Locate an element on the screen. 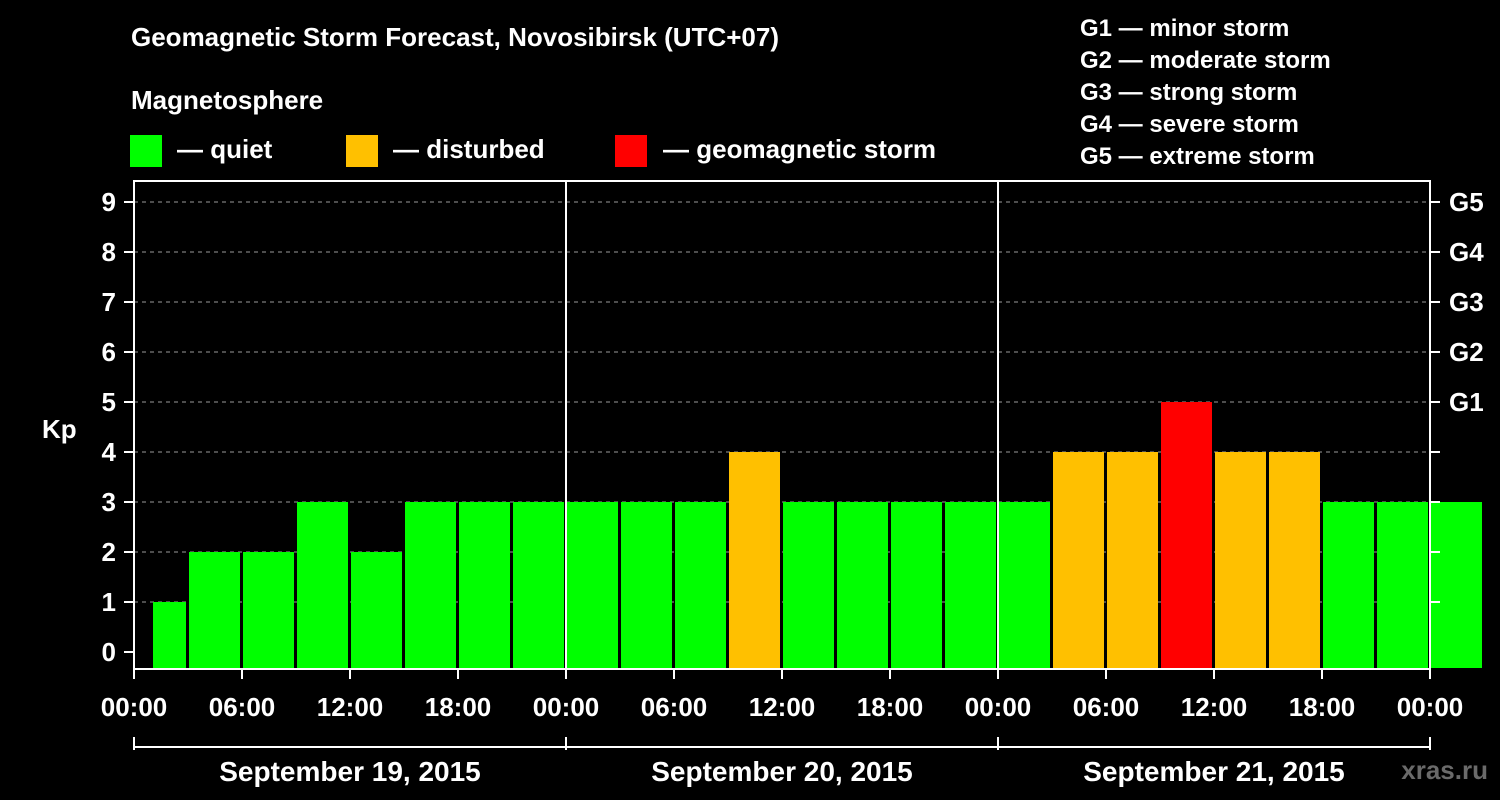 This screenshot has height=800, width=1500. legend-swatch-storm is located at coordinates (631, 151).